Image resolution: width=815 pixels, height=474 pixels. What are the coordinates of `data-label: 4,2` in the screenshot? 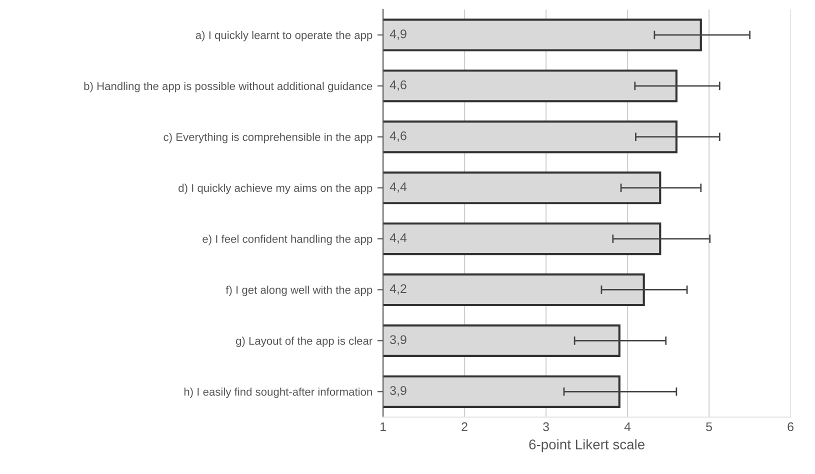 It's located at (398, 289).